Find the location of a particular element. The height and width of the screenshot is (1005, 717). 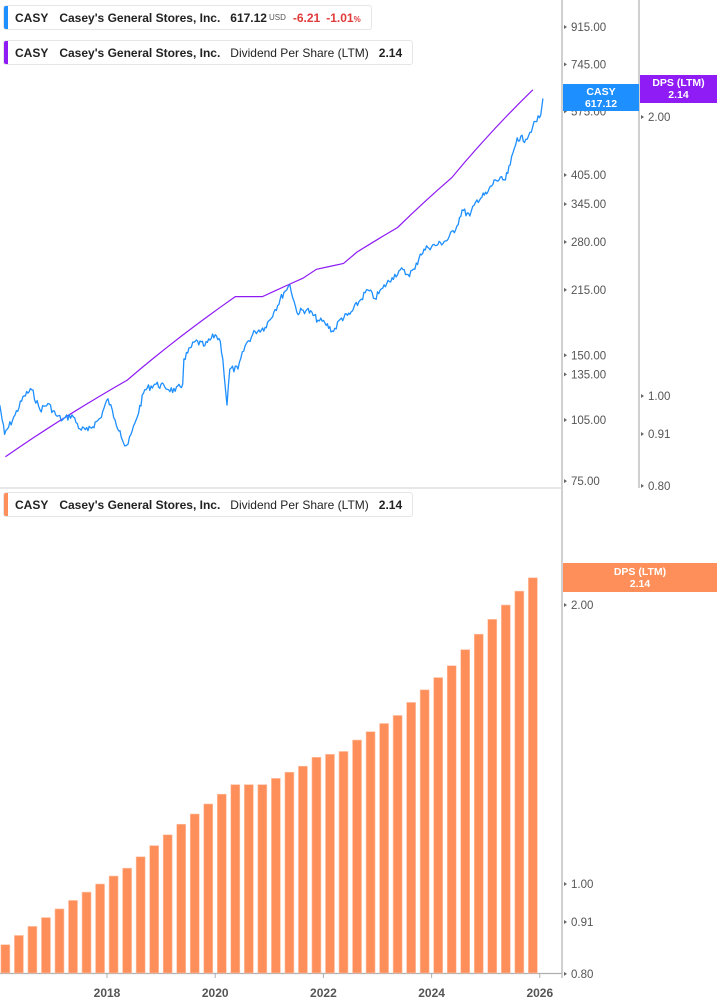

legend-change-pct: -1.01% is located at coordinates (343, 18).